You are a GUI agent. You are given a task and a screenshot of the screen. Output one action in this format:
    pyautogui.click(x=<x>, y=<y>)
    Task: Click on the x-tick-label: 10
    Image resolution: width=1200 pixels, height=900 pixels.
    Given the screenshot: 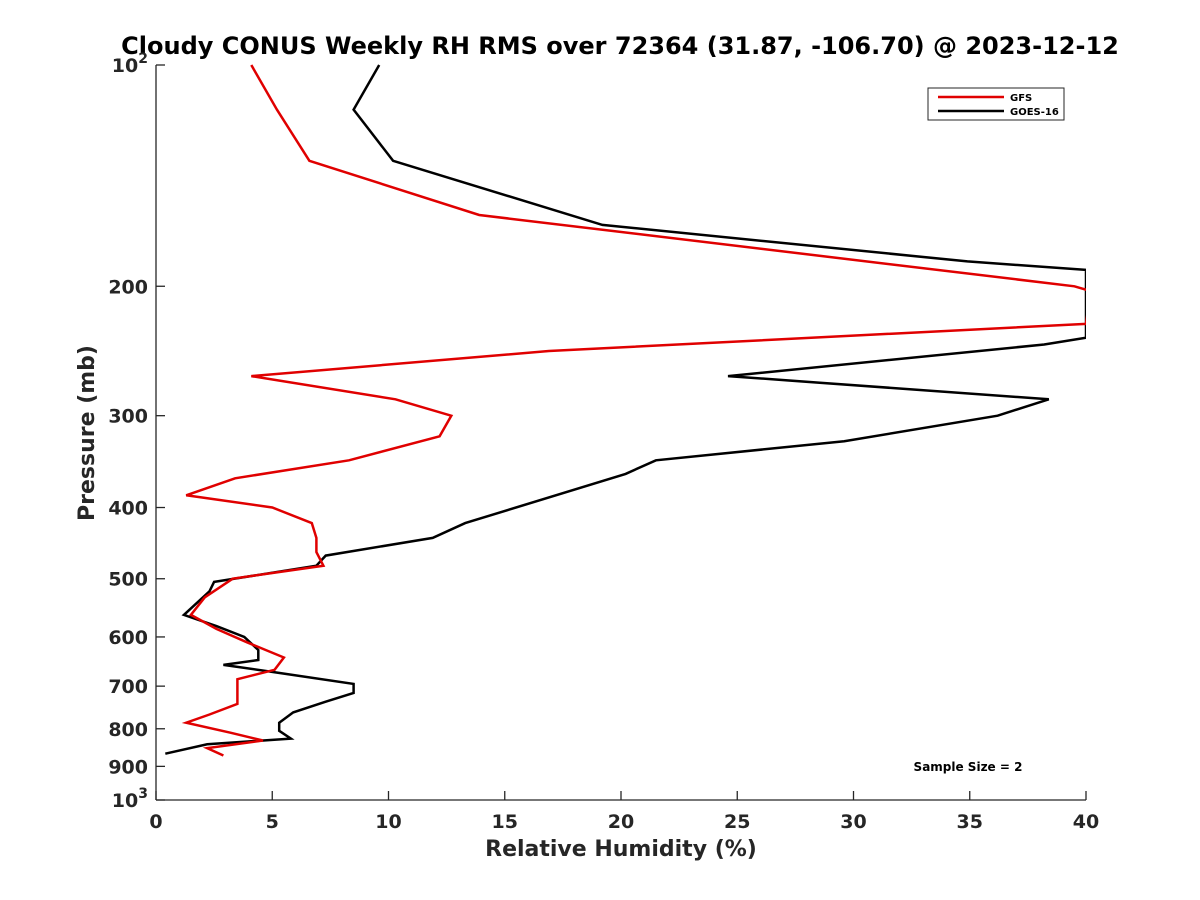 What is the action you would take?
    pyautogui.click(x=388, y=822)
    